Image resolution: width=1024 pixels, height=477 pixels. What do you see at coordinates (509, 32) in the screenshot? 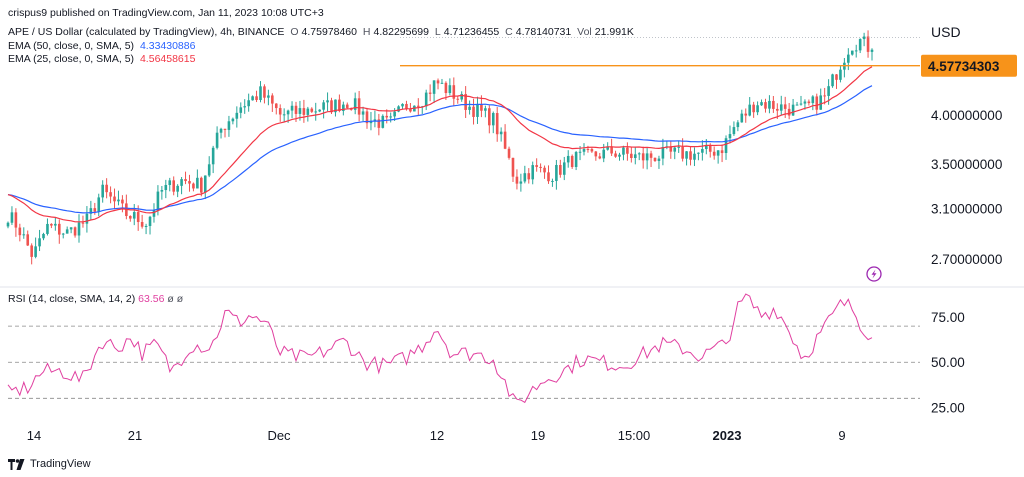
I see `close-label: C` at bounding box center [509, 32].